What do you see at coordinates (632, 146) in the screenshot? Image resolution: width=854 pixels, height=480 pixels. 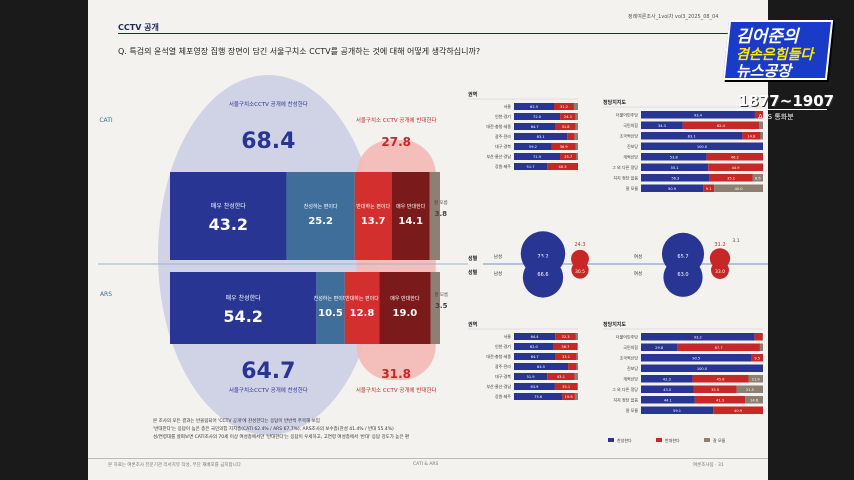 I see `cati-party-row-label: 진보당` at bounding box center [632, 146].